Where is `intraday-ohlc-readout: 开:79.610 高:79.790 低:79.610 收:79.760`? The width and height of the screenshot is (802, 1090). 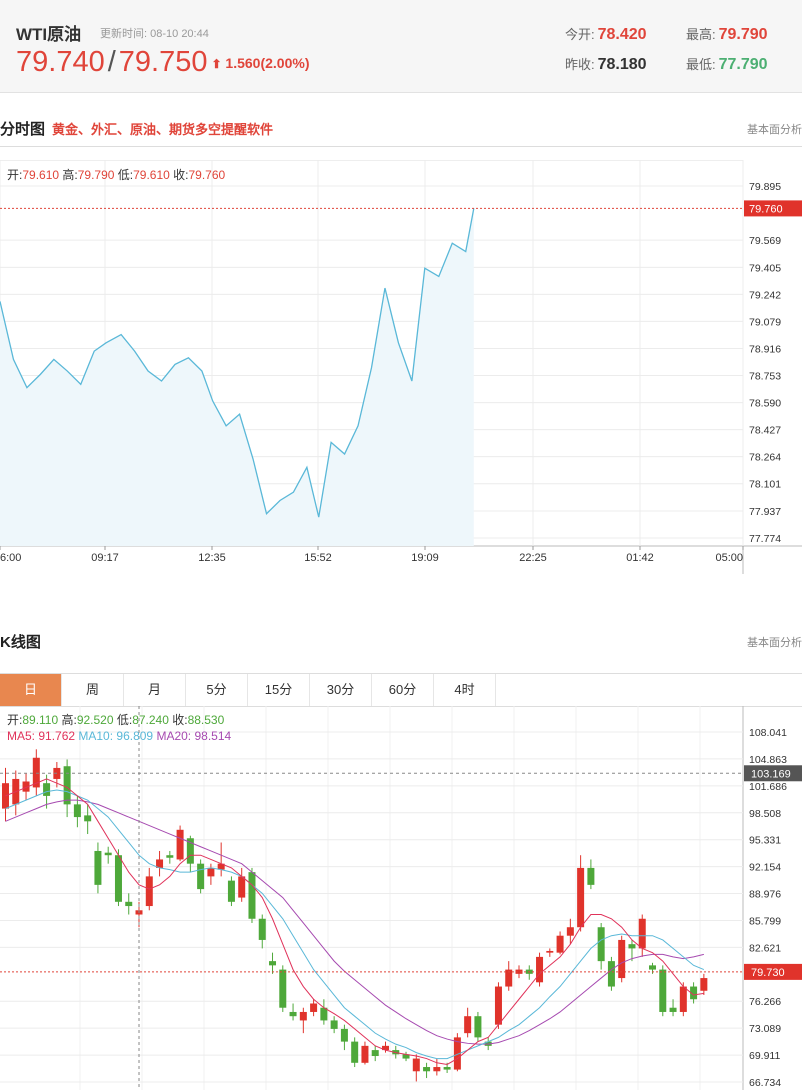 intraday-ohlc-readout: 开:79.610 高:79.790 低:79.610 收:79.760 is located at coordinates (116, 174).